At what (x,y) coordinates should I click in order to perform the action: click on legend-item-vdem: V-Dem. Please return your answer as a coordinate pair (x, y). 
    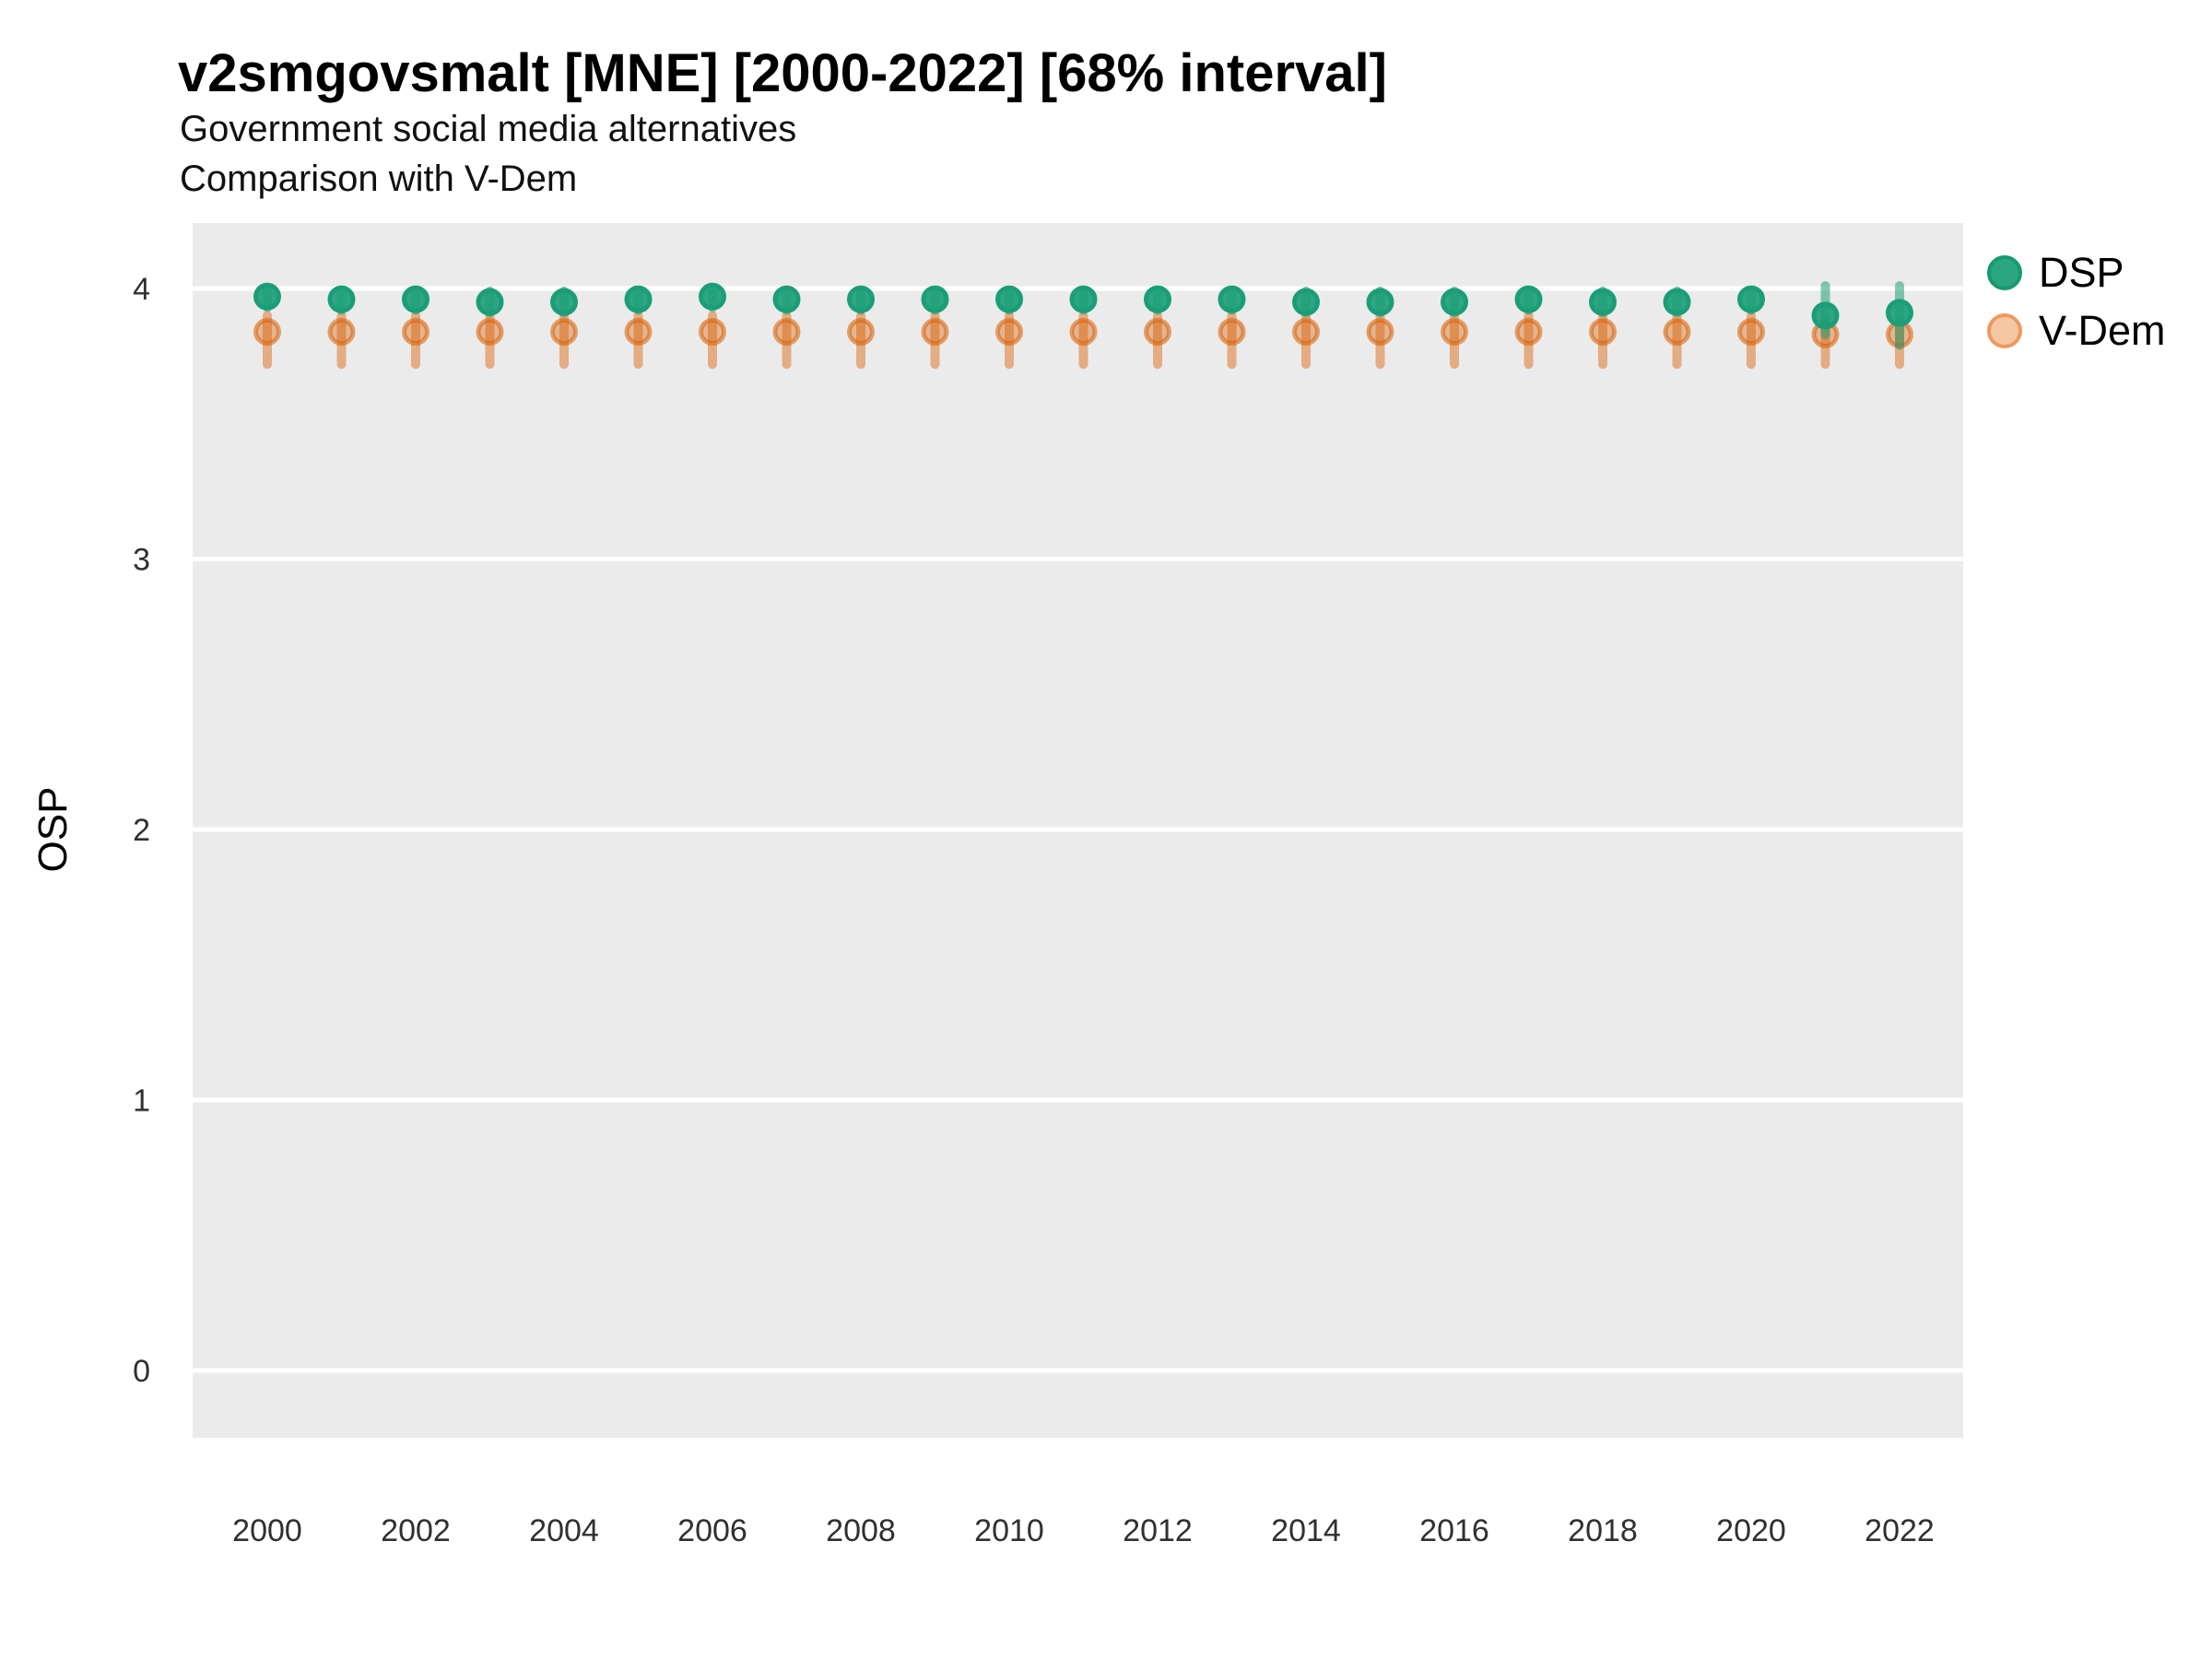
    Looking at the image, I should click on (2076, 330).